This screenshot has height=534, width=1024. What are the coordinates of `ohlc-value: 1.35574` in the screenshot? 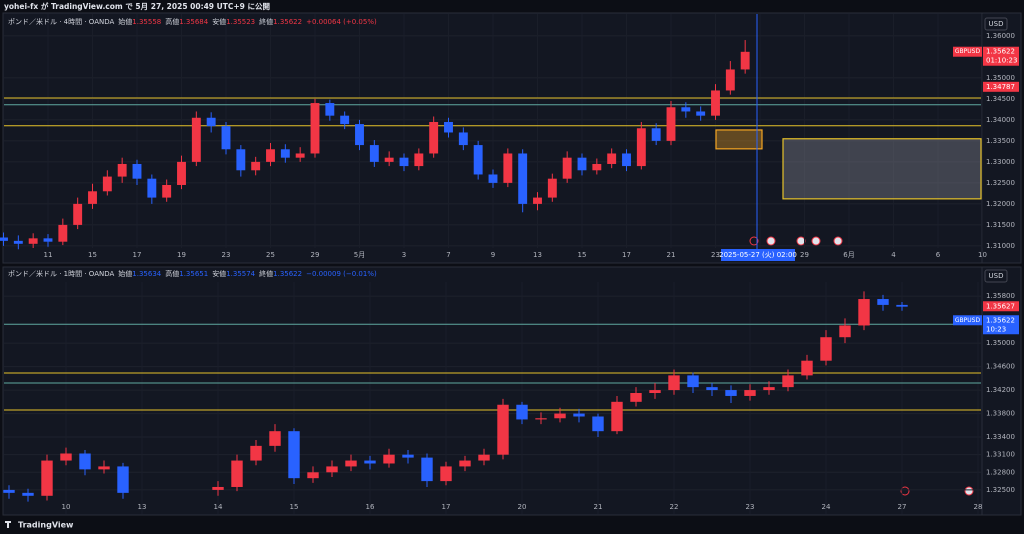 It's located at (240, 274).